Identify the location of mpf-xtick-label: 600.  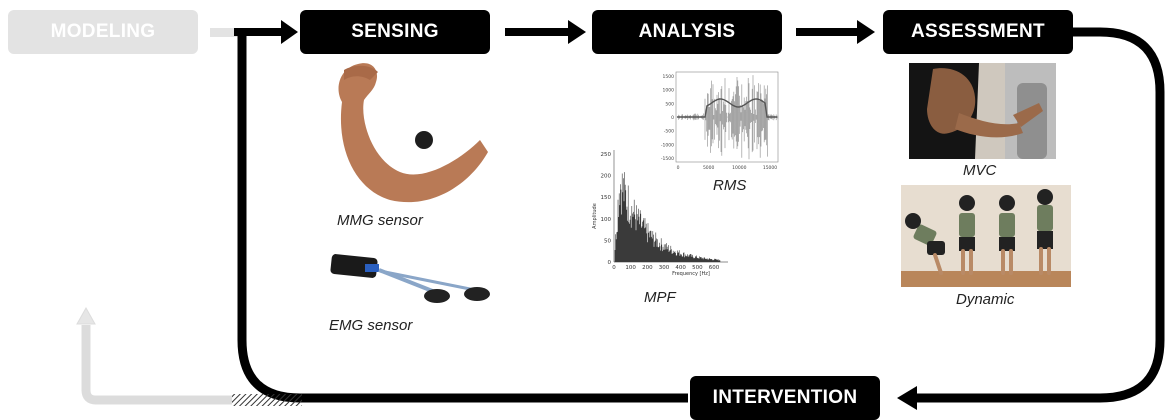
(714, 268).